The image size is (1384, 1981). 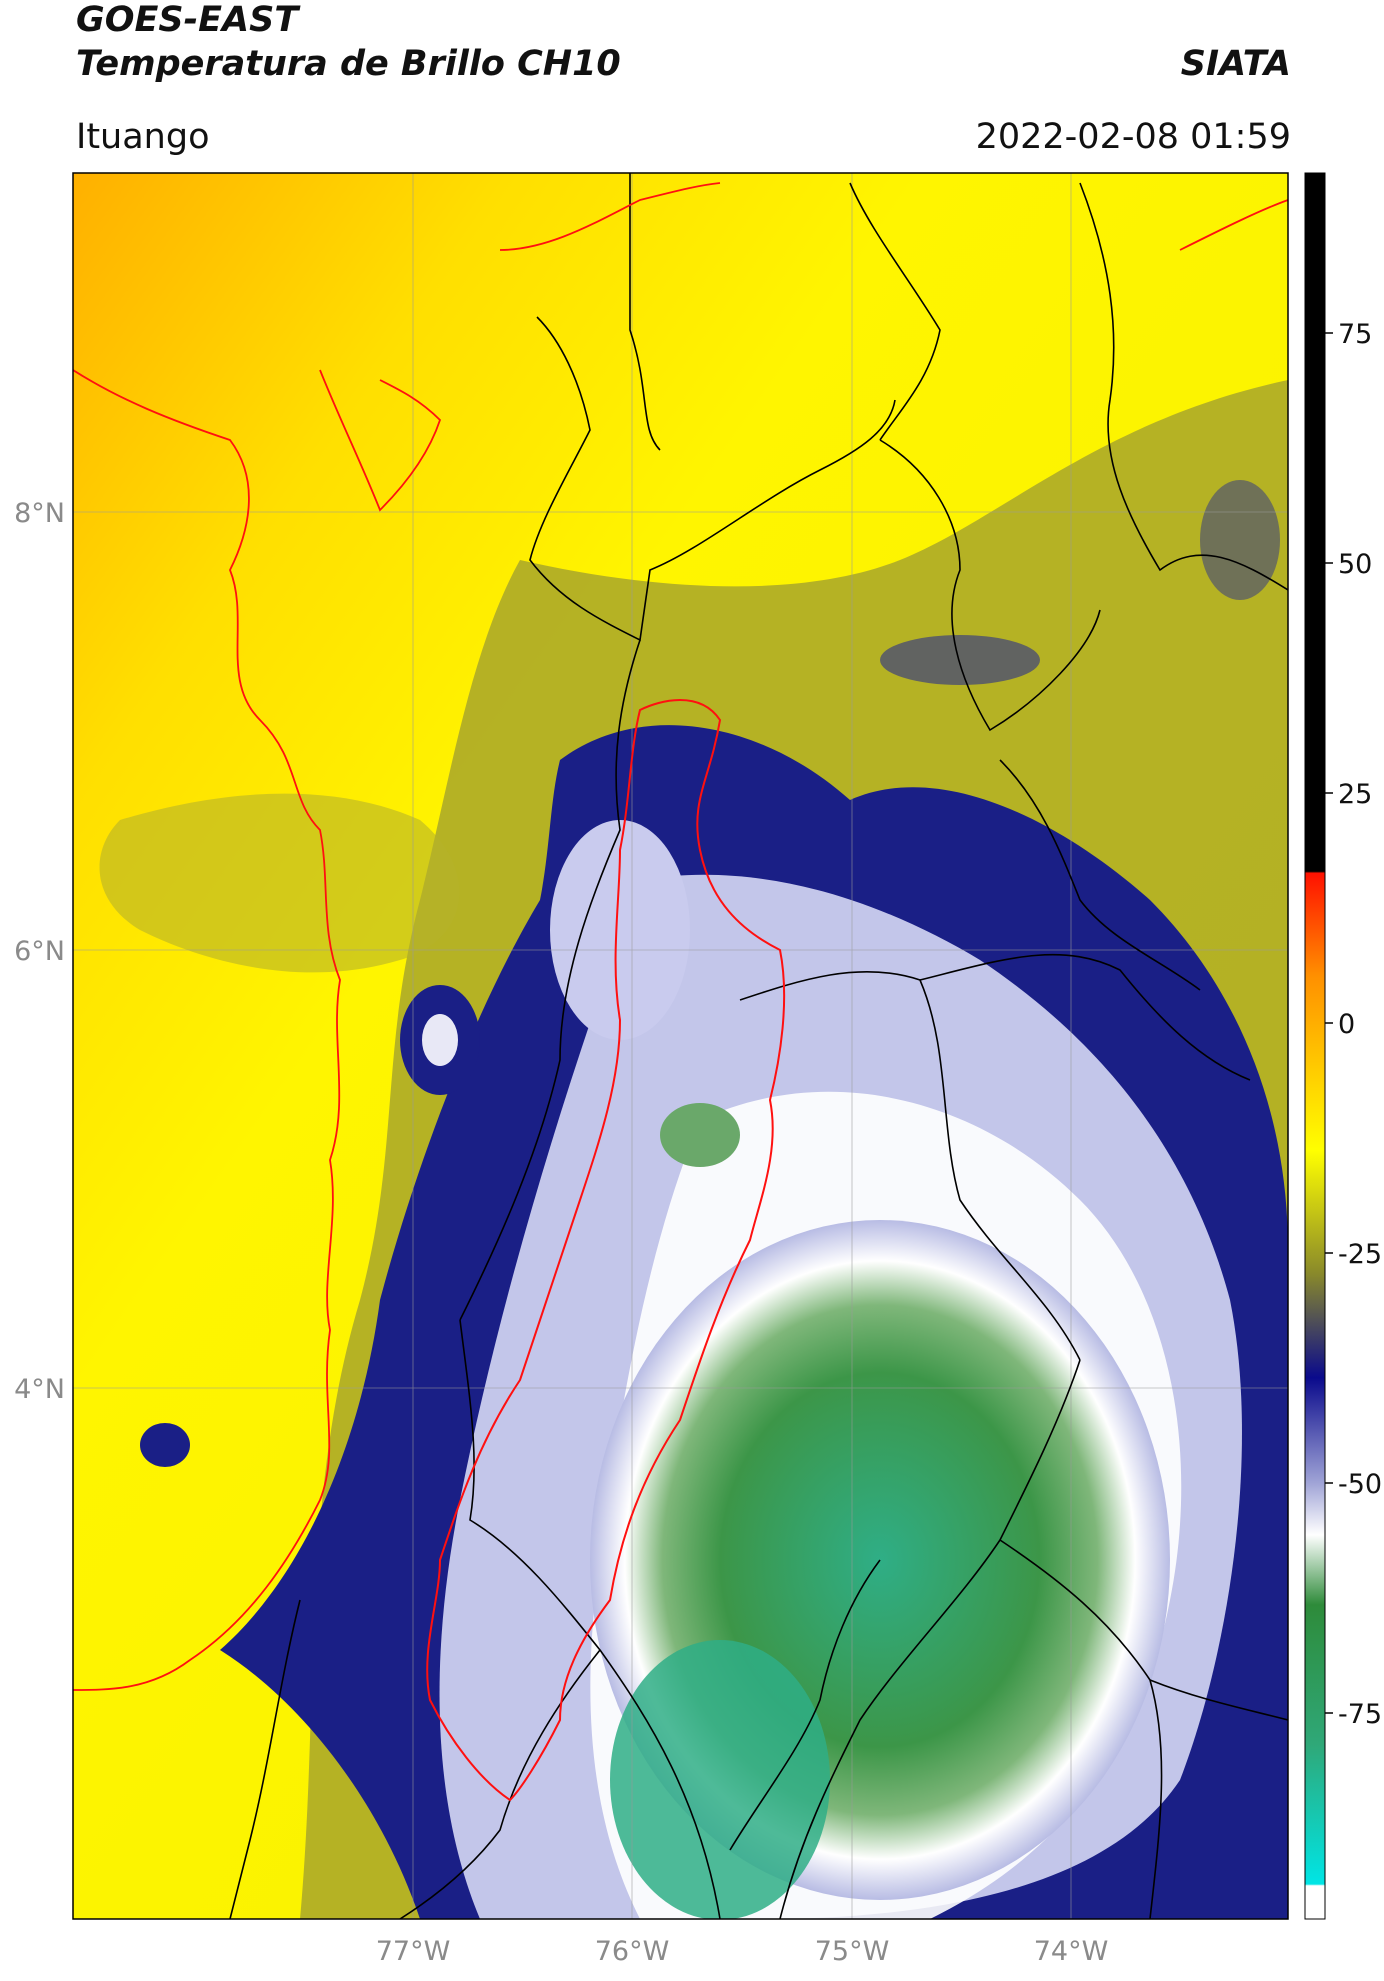 What do you see at coordinates (606, 1250) in the screenshot?
I see `region-boundary` at bounding box center [606, 1250].